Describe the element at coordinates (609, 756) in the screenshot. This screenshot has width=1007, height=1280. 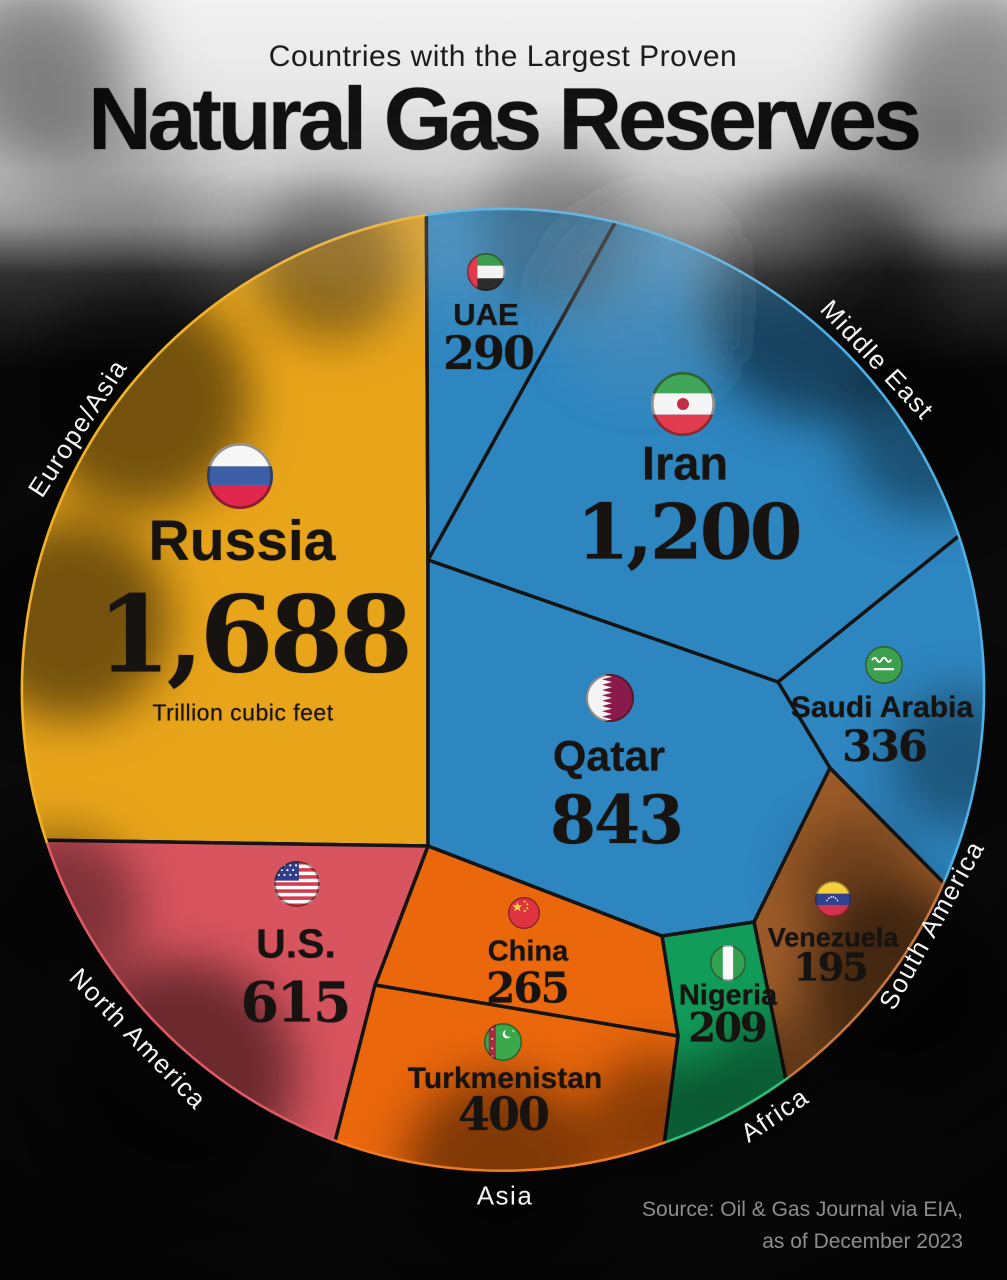
I see `qatar-name-label: Qatar` at that location.